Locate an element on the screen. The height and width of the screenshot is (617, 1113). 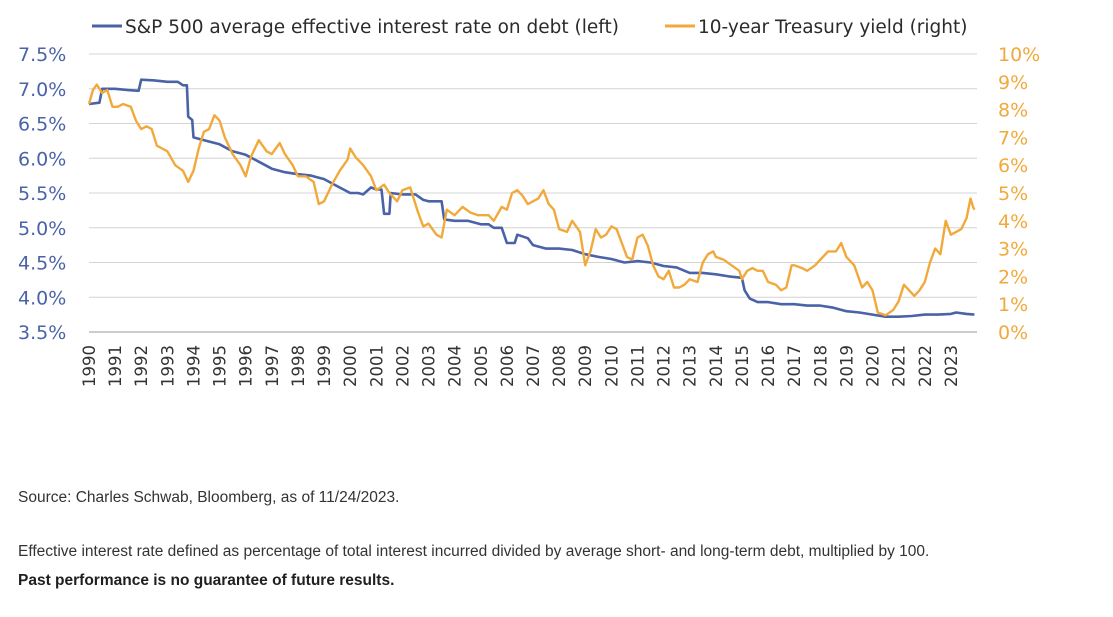
x-tick-label: 1993 is located at coordinates (167, 366).